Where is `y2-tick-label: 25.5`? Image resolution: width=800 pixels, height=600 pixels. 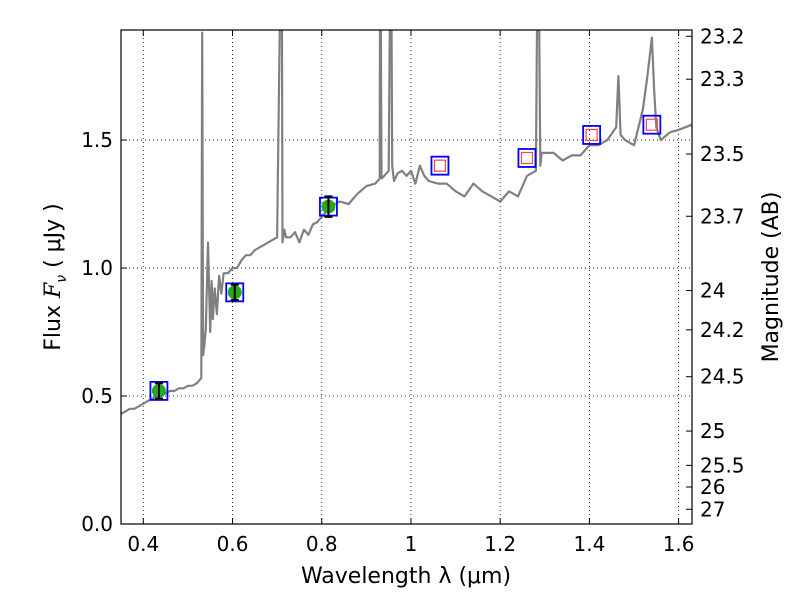 y2-tick-label: 25.5 is located at coordinates (722, 465).